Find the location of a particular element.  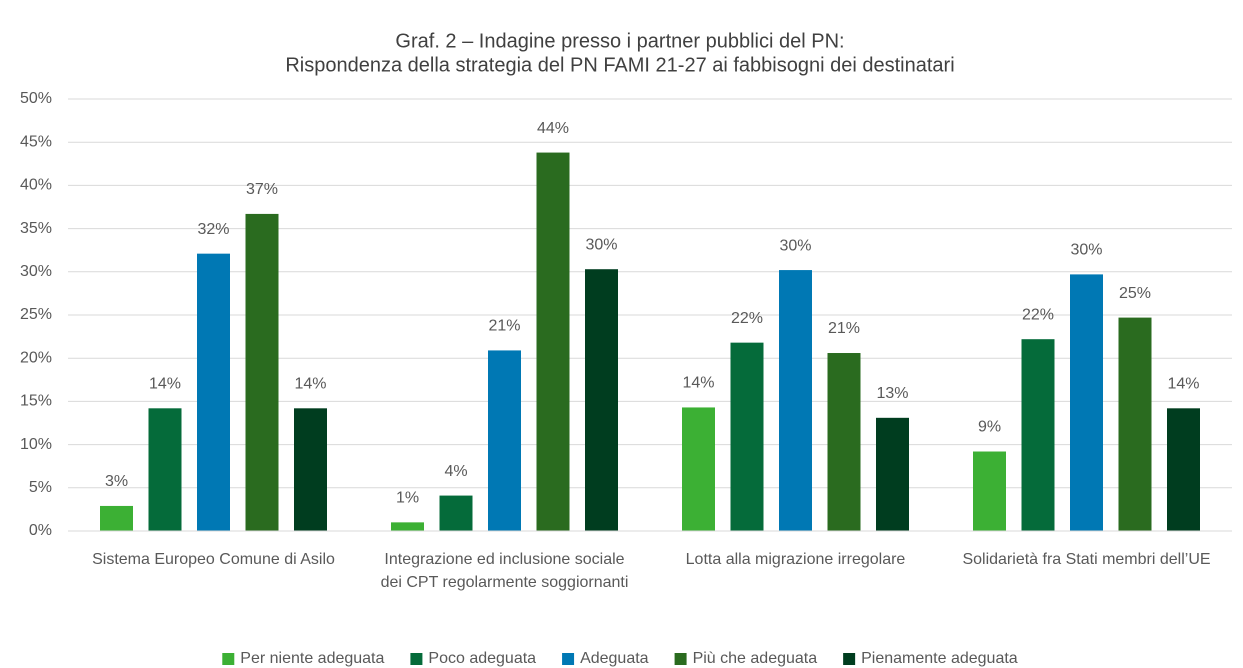

legend-label: Poco adeguata is located at coordinates (482, 658).